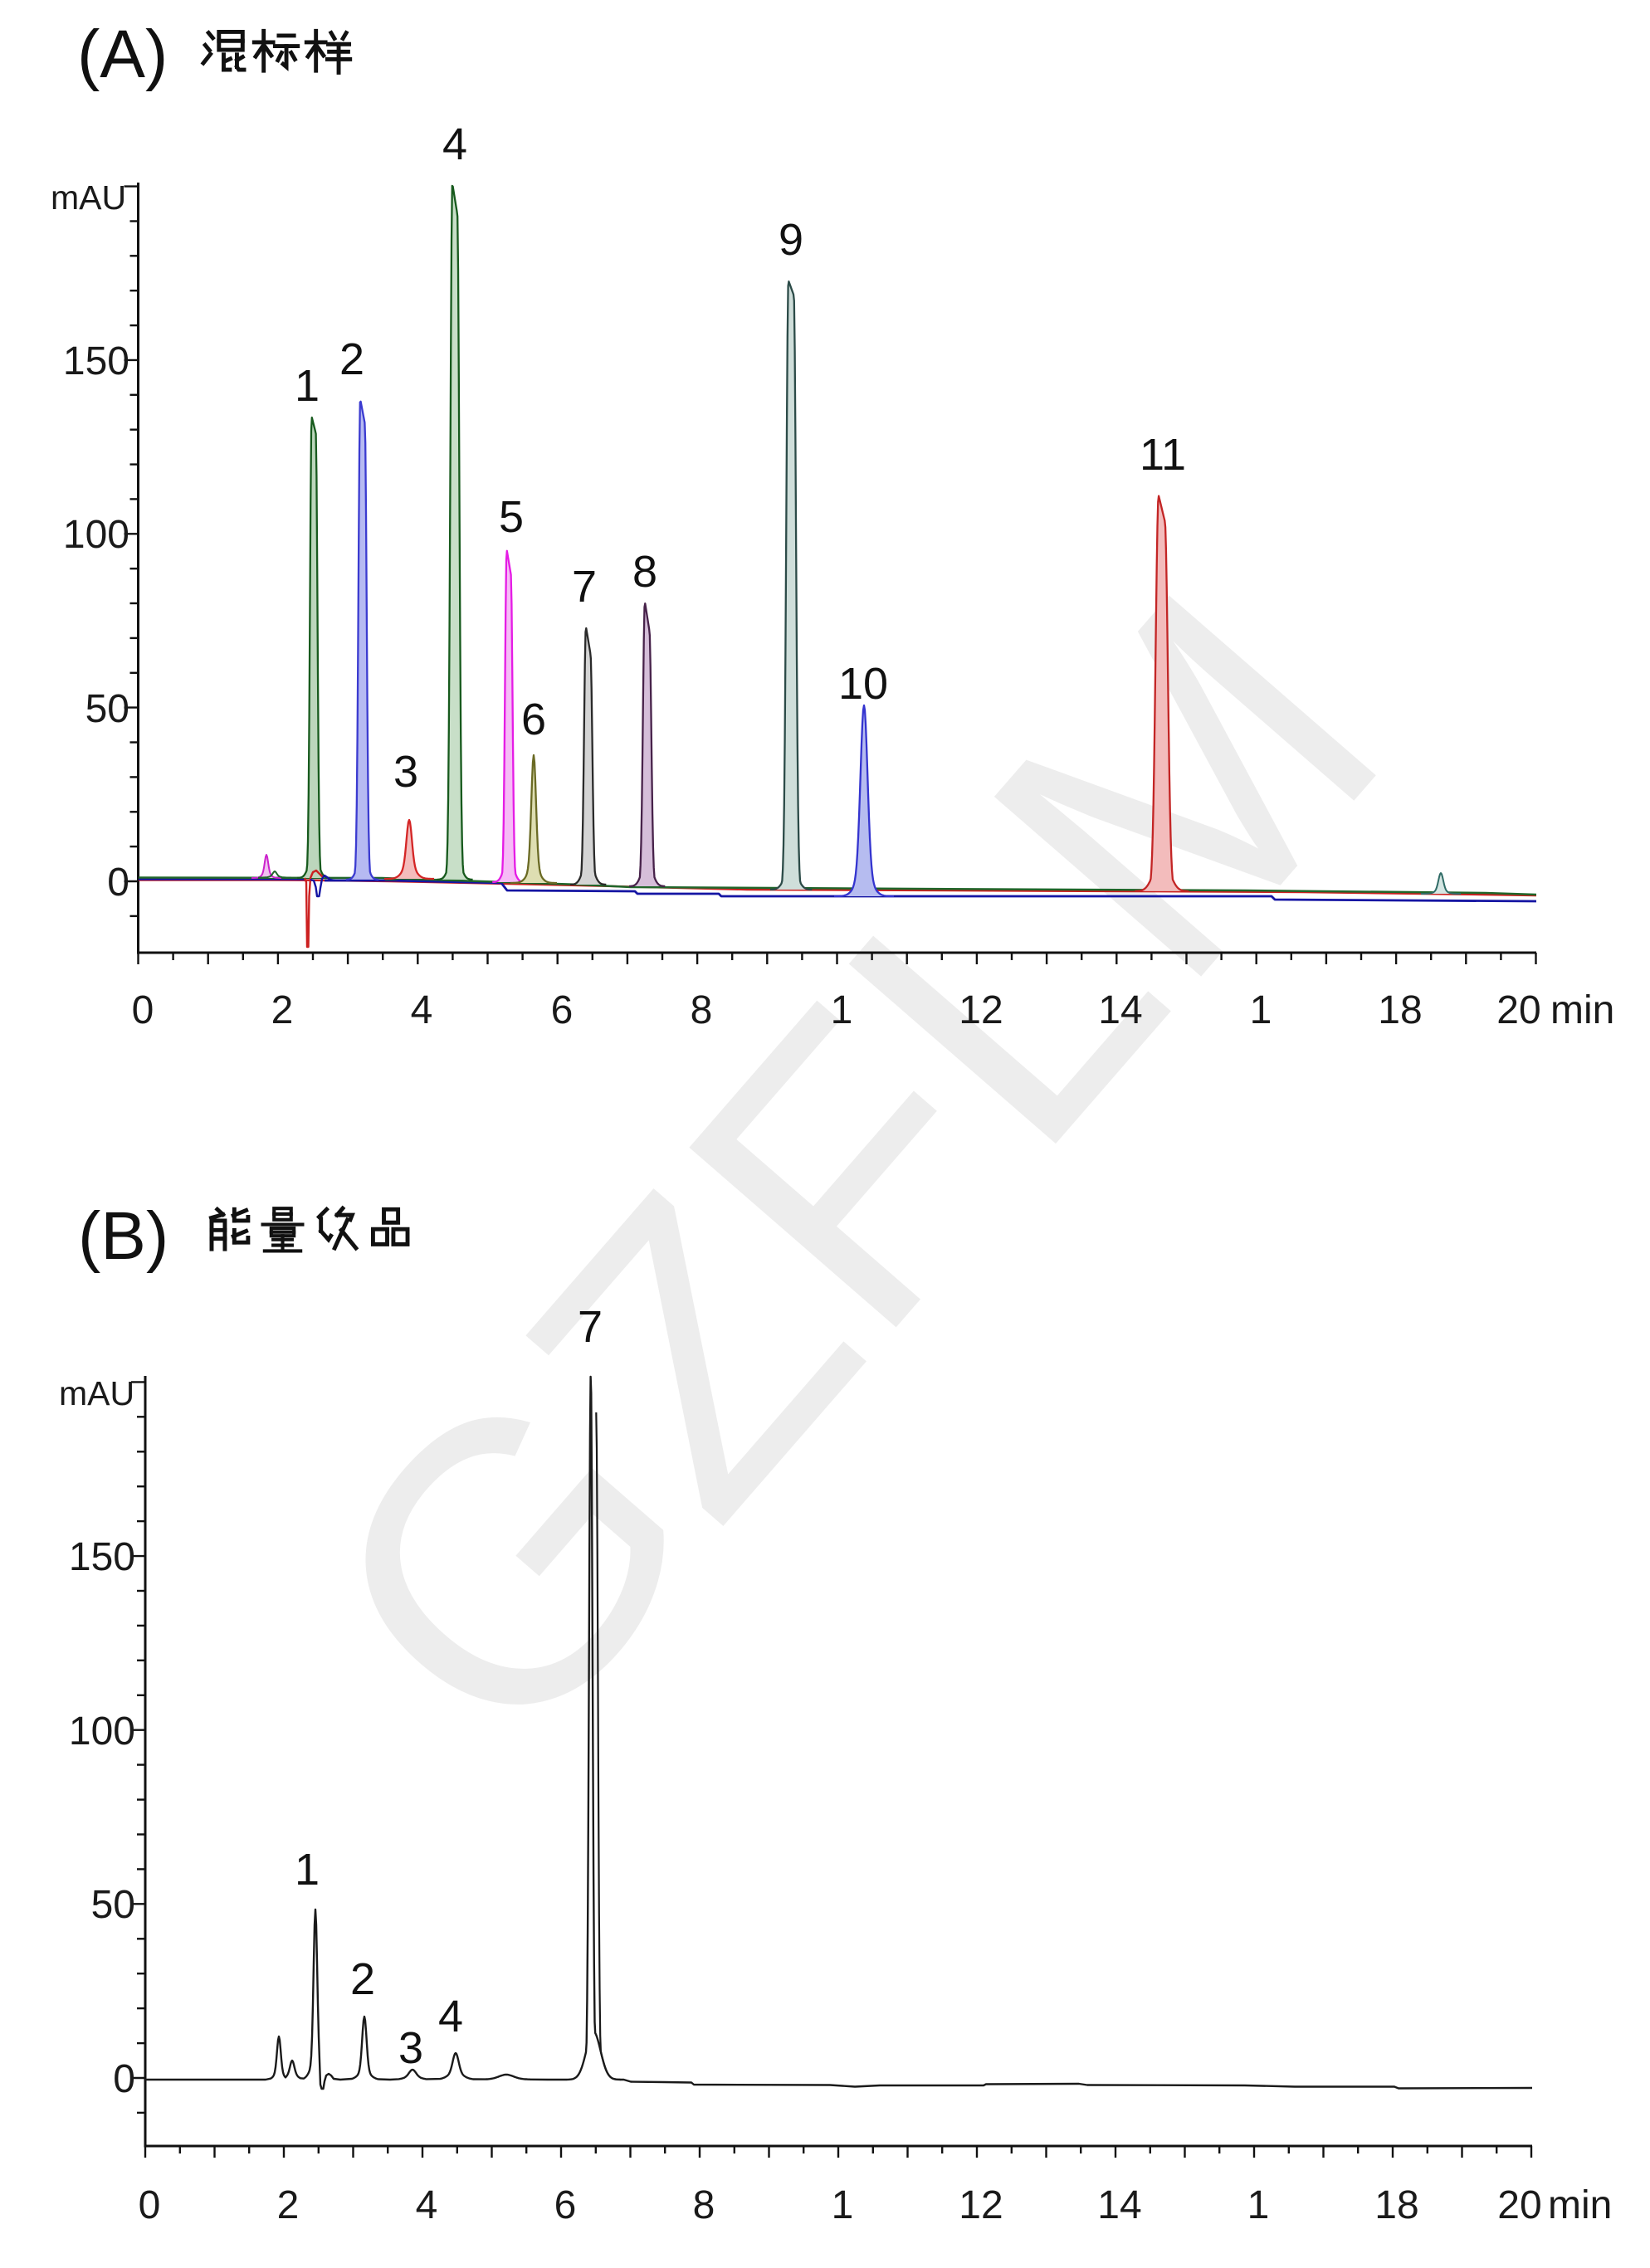  Describe the element at coordinates (123, 1236) in the screenshot. I see `svg-text: (B)` at that location.